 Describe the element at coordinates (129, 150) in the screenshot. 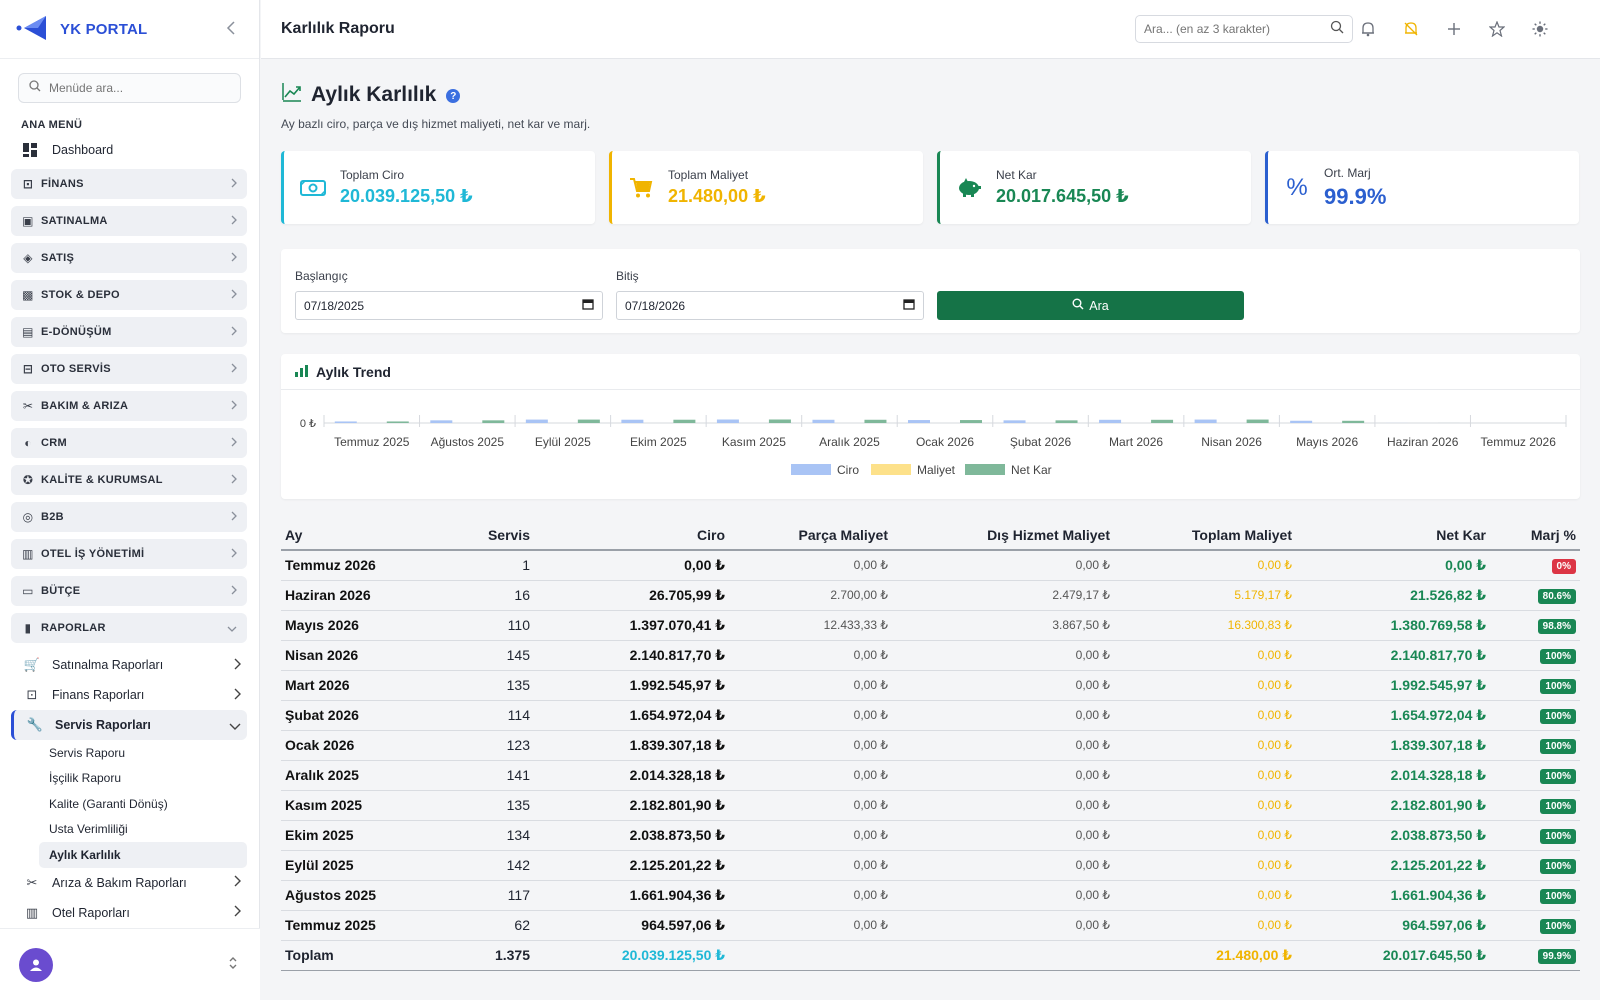

I see `sidebar-item-dashboard: Dashboard` at that location.